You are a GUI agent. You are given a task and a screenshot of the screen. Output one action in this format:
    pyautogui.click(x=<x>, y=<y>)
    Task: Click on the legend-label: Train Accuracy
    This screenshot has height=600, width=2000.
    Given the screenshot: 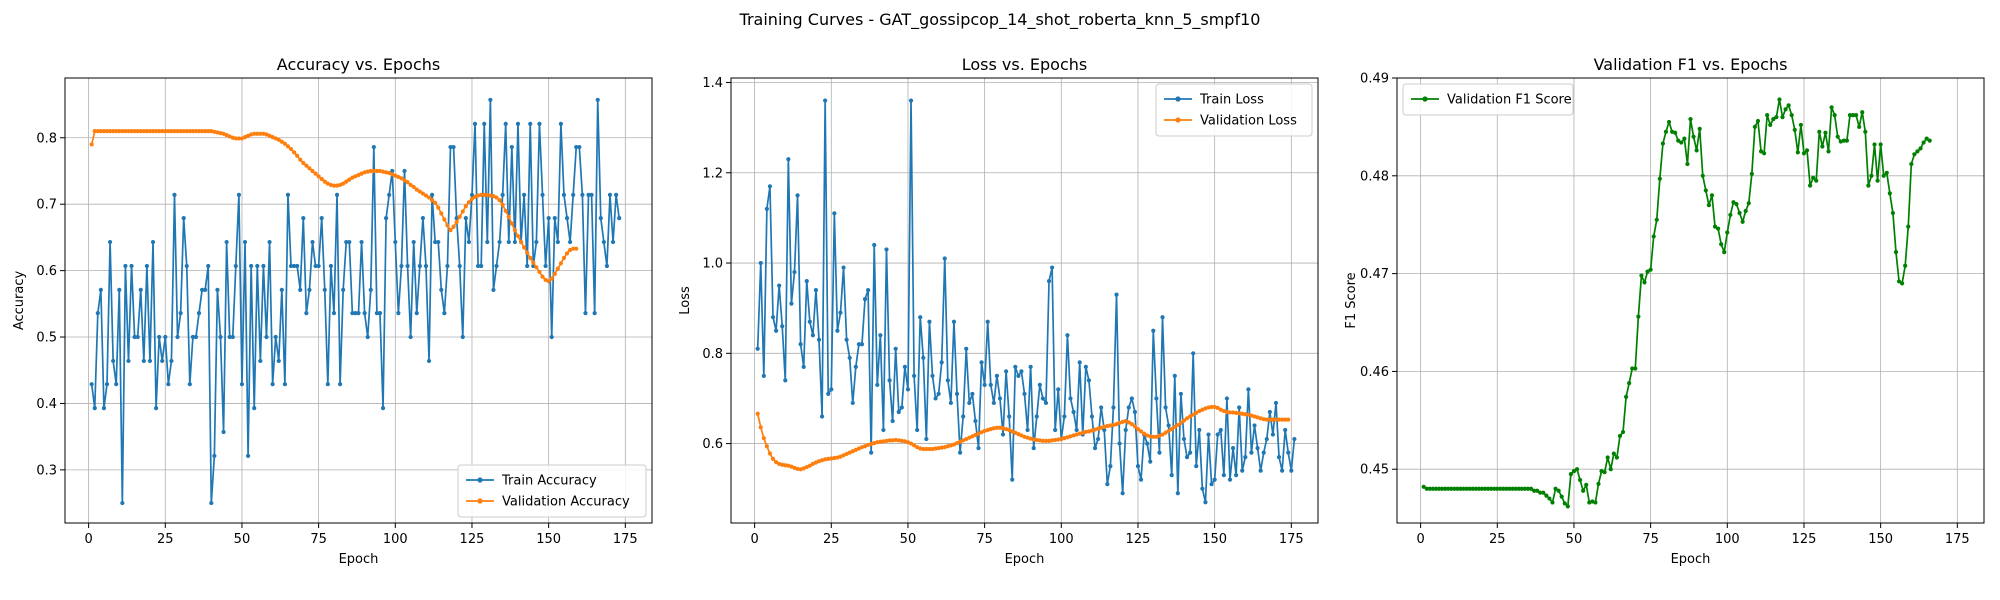 What is the action you would take?
    pyautogui.click(x=549, y=481)
    